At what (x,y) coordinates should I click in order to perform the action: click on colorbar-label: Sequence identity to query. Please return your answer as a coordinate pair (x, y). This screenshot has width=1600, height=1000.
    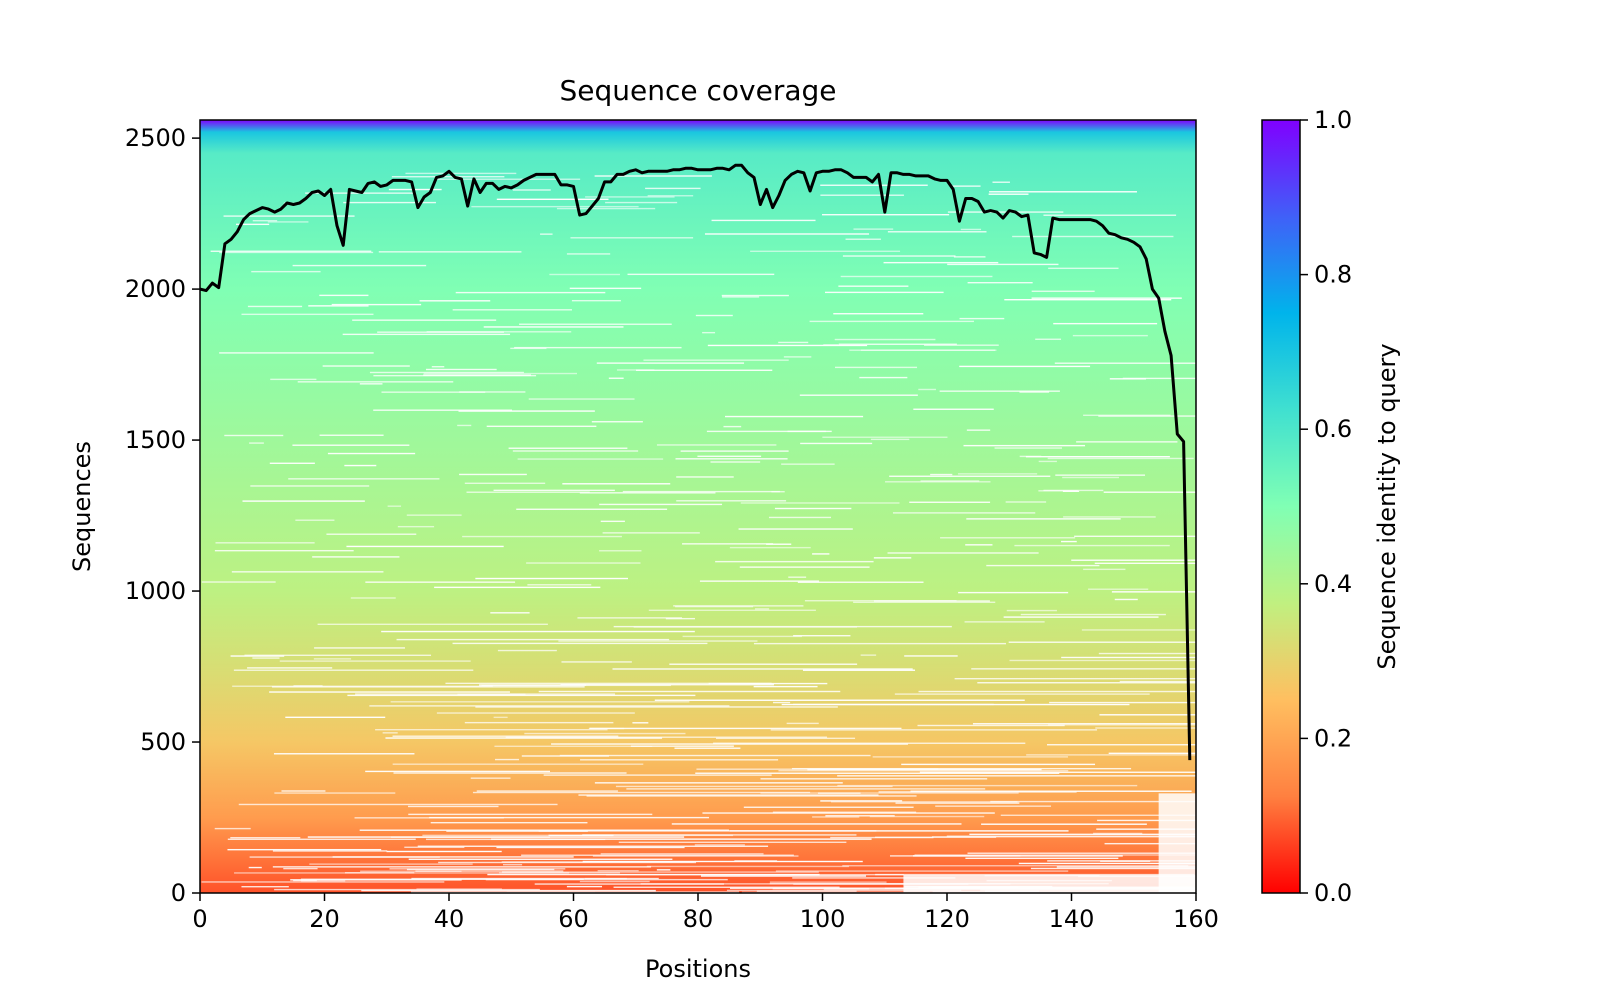
    Looking at the image, I should click on (1387, 506).